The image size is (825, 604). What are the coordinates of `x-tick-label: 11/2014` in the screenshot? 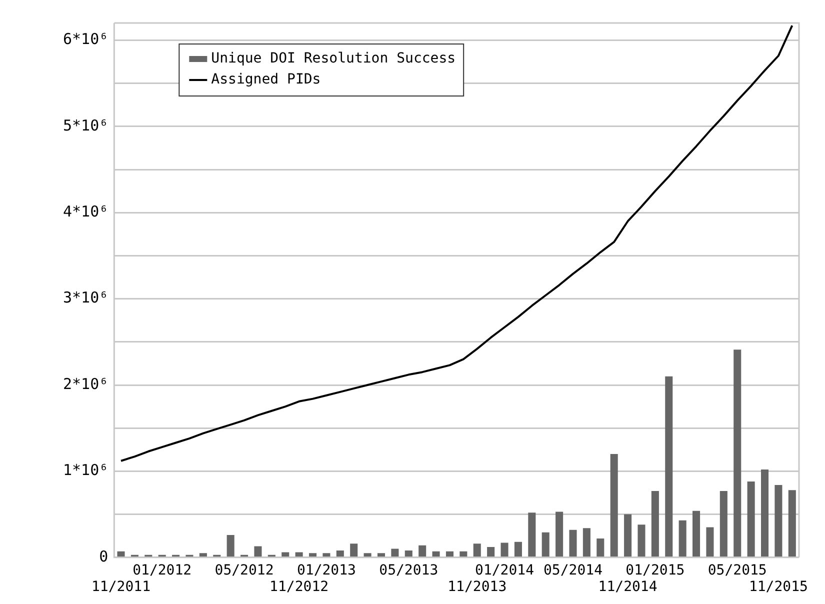 It's located at (628, 587).